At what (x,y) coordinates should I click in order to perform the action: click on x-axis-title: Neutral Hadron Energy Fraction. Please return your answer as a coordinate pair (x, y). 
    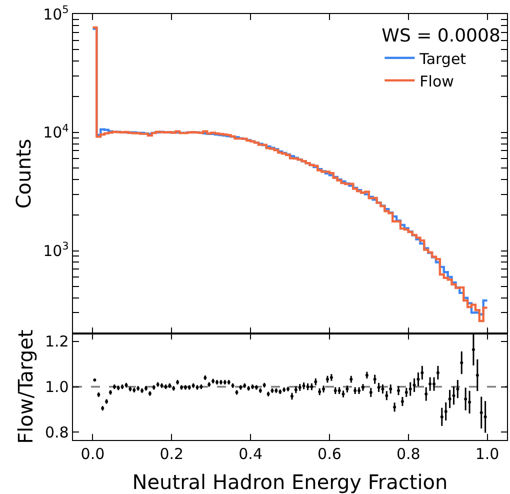
    Looking at the image, I should click on (290, 482).